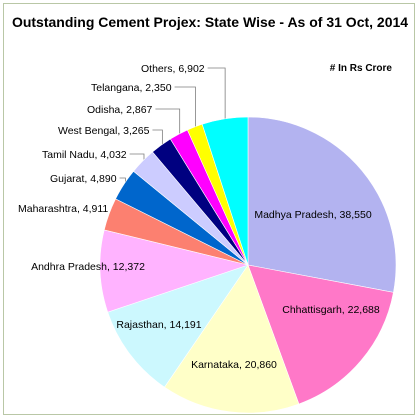 The image size is (420, 420). Describe the element at coordinates (312, 215) in the screenshot. I see `label-madhya-pradesh: Madhya Pradesh, 38,550` at that location.